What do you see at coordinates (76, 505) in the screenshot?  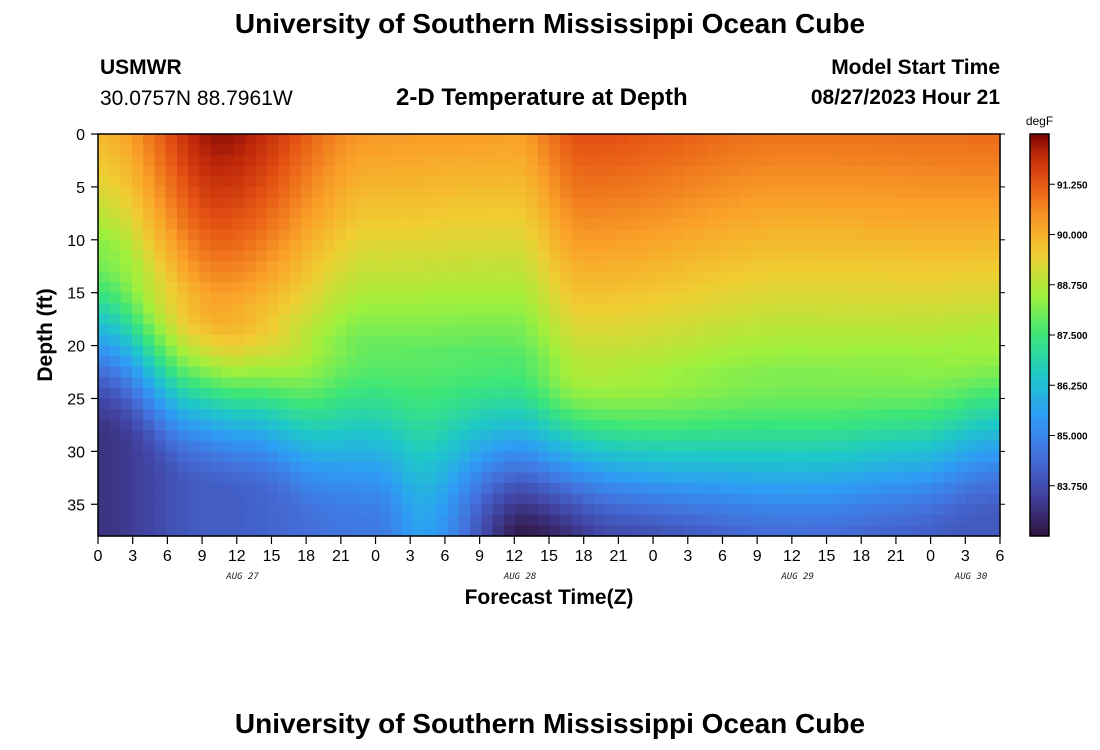 I see `y-tick-label: 35` at bounding box center [76, 505].